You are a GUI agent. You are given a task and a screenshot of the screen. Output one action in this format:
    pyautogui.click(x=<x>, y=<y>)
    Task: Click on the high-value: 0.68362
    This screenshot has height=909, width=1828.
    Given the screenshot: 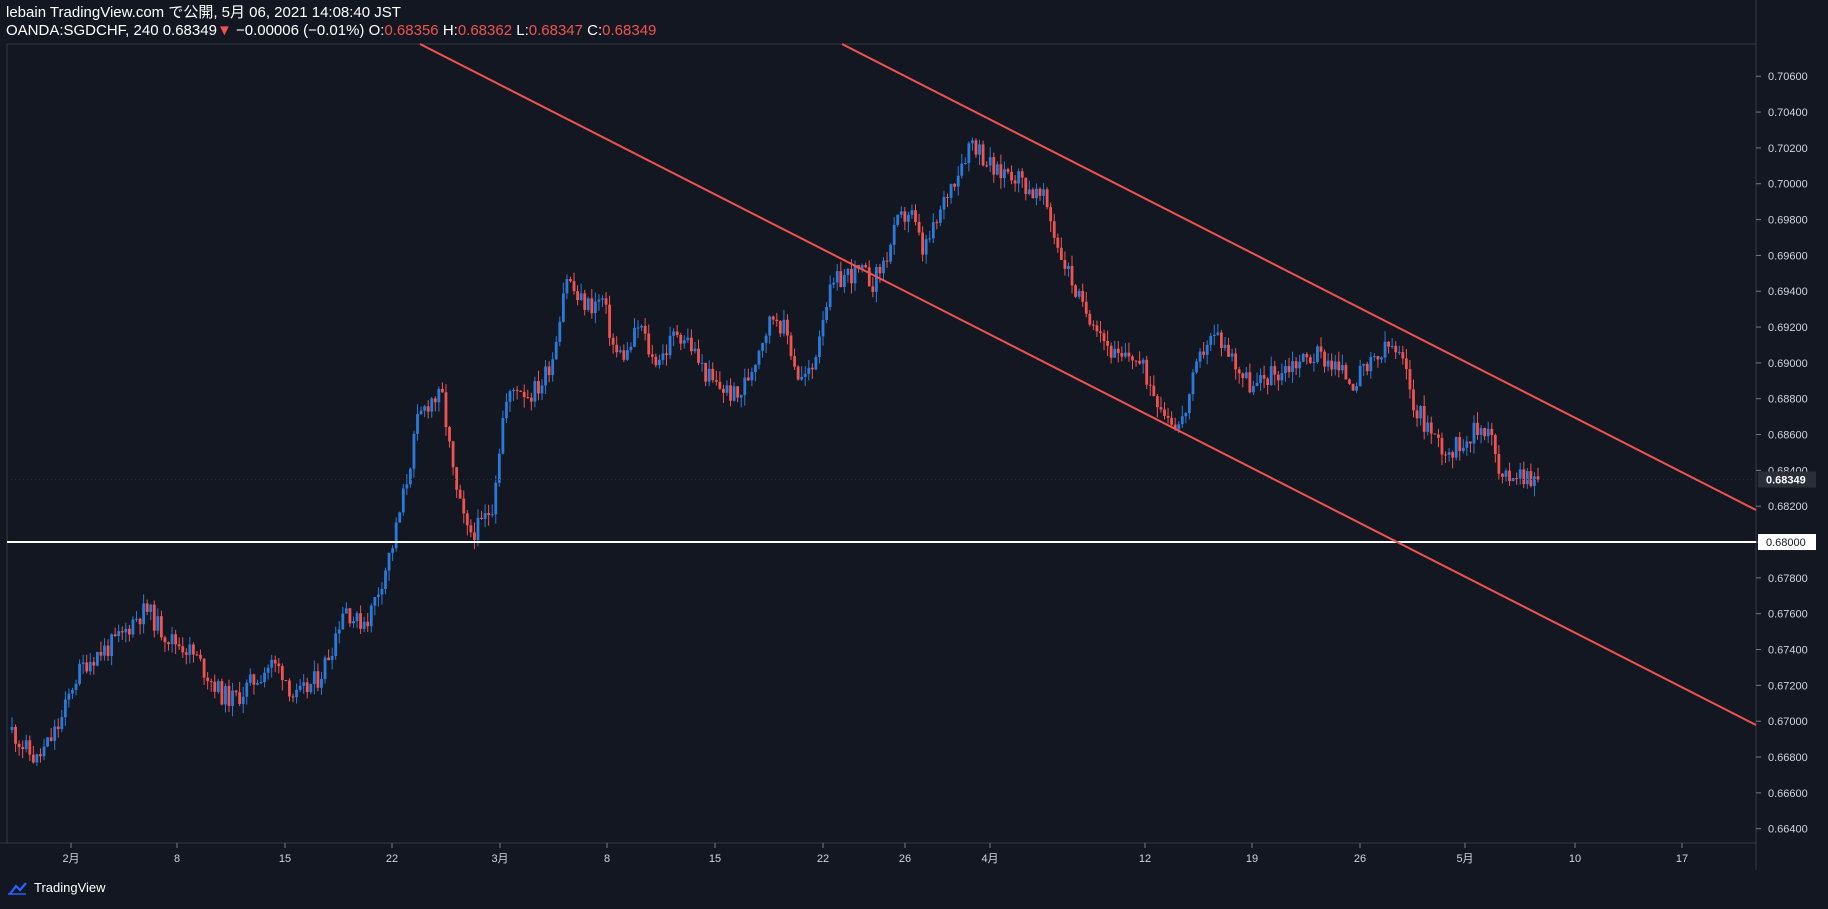 What is the action you would take?
    pyautogui.click(x=485, y=30)
    